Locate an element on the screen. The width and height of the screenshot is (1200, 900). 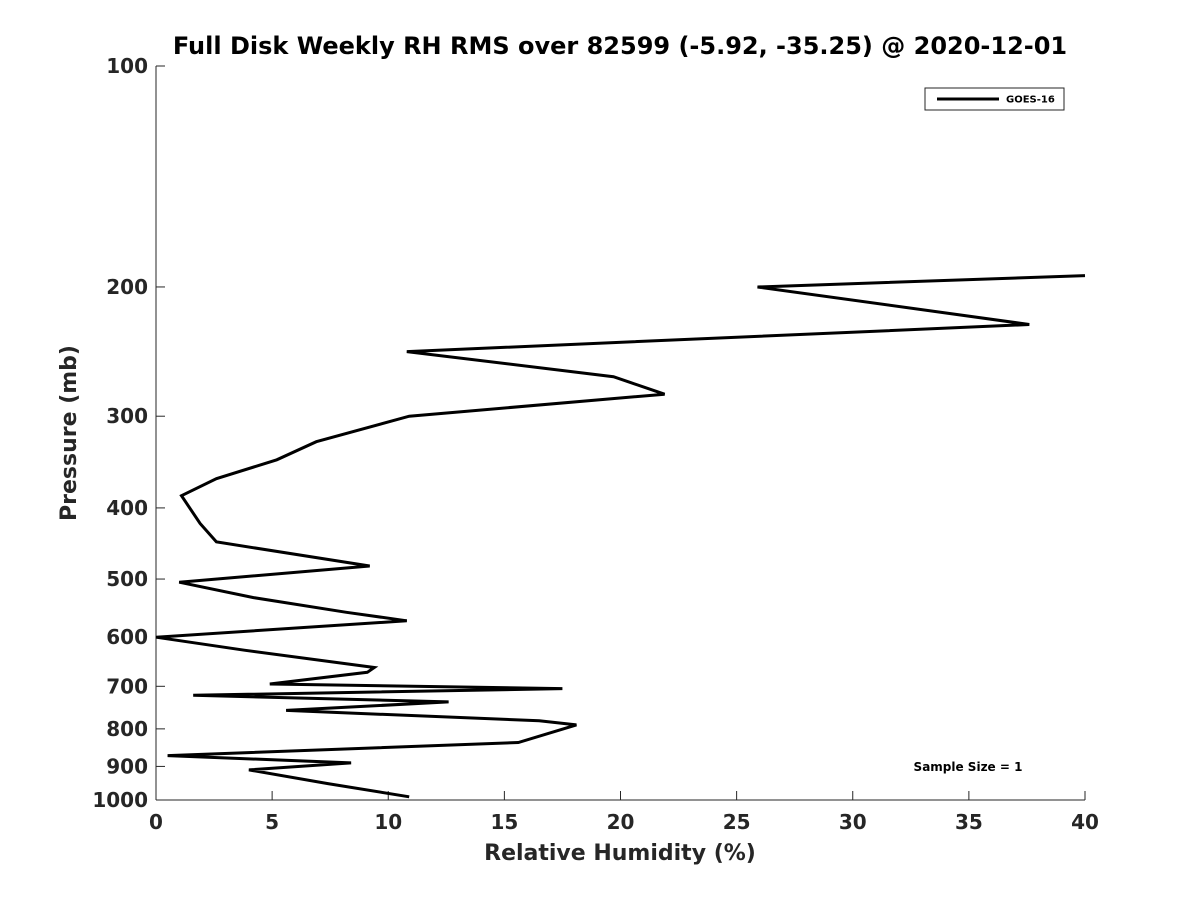
y-tick-label: 900 is located at coordinates (127, 766).